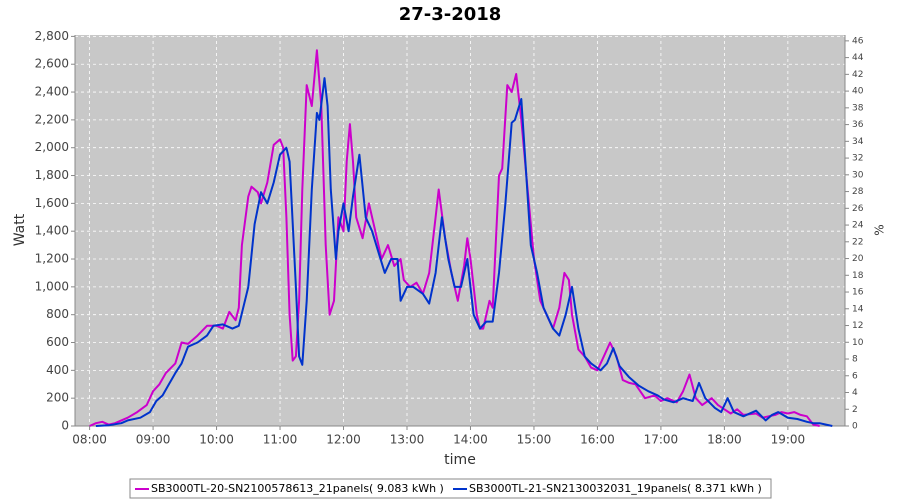 The height and width of the screenshot is (500, 900). Describe the element at coordinates (52, 203) in the screenshot. I see `y-tick-label: 1,600` at that location.